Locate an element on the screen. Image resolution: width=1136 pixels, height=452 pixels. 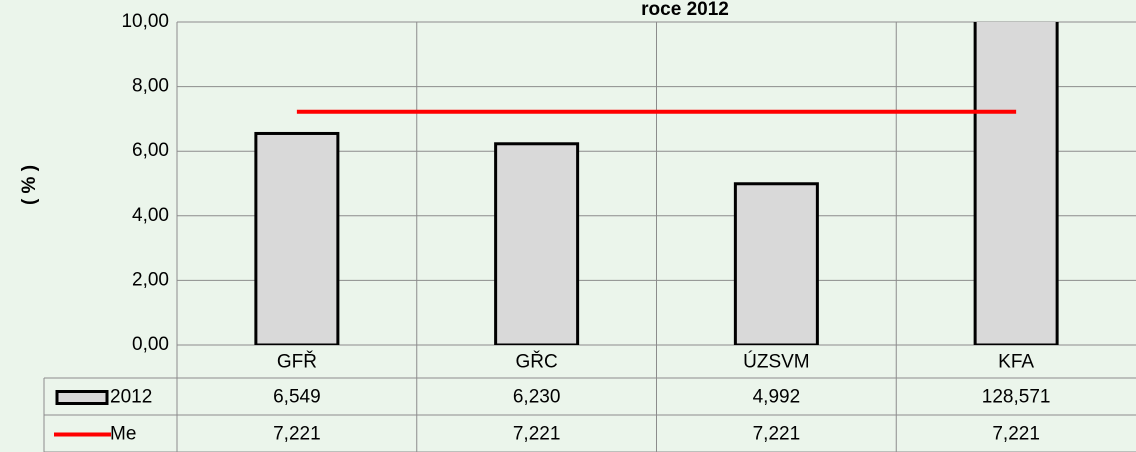
y-tick-label: 0,00 is located at coordinates (150, 344).